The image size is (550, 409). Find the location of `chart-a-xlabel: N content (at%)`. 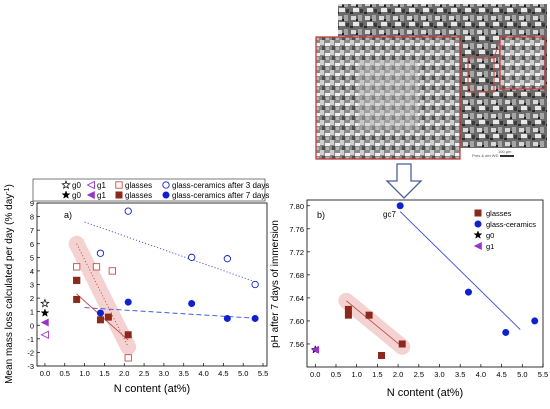

chart-a-xlabel: N content (at%) is located at coordinates (152, 389).